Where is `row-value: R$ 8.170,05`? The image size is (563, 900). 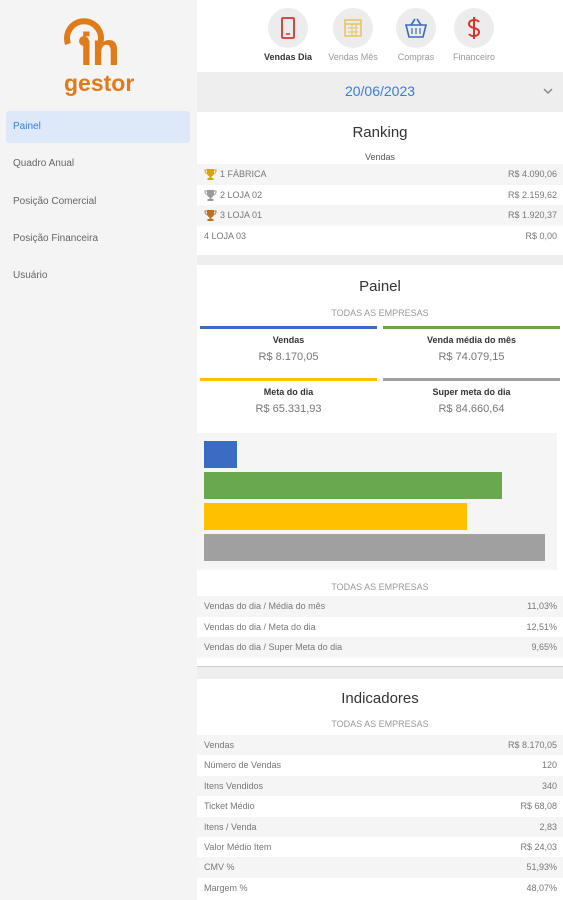 row-value: R$ 8.170,05 is located at coordinates (532, 745).